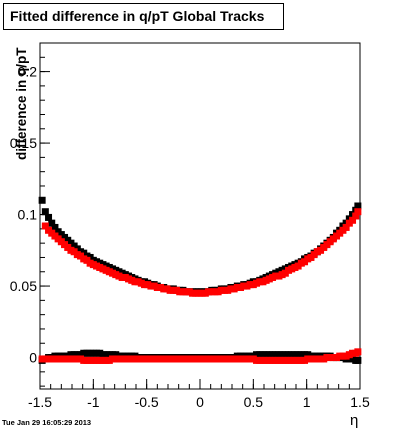 The height and width of the screenshot is (433, 400). Describe the element at coordinates (28, 215) in the screenshot. I see `y-tick-label: 0.1` at that location.